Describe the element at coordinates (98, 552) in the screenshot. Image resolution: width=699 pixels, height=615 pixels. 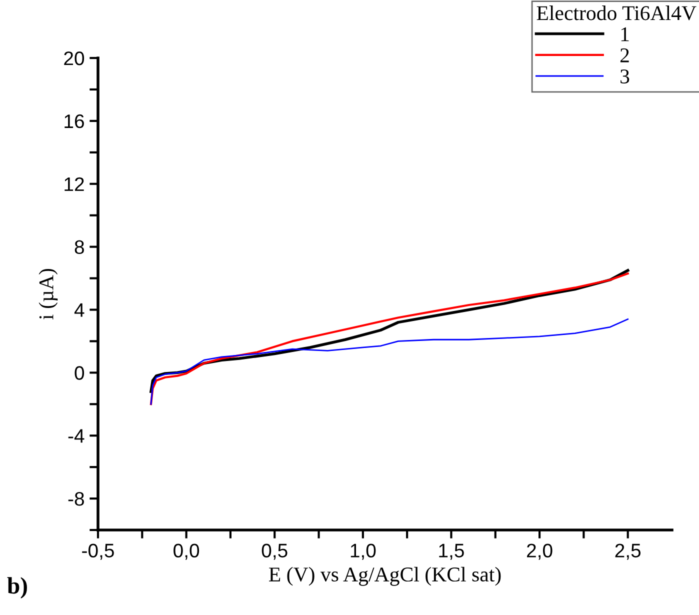
I see `x-tick-label: -0,5` at that location.